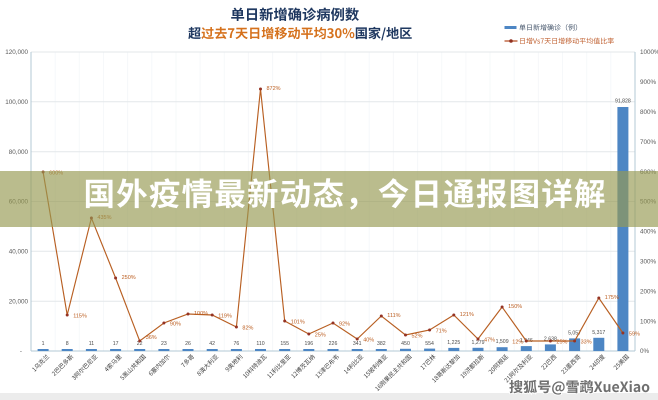 This screenshot has height=400, width=658. I want to click on svg-text: 1, so click(43, 344).